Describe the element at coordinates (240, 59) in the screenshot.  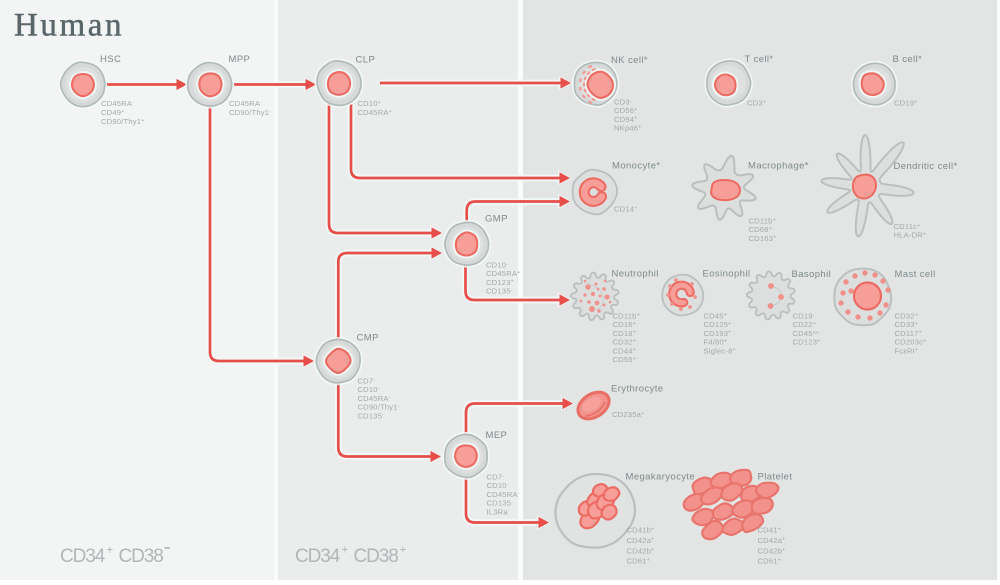
I see `svg-text: MPP` at that location.